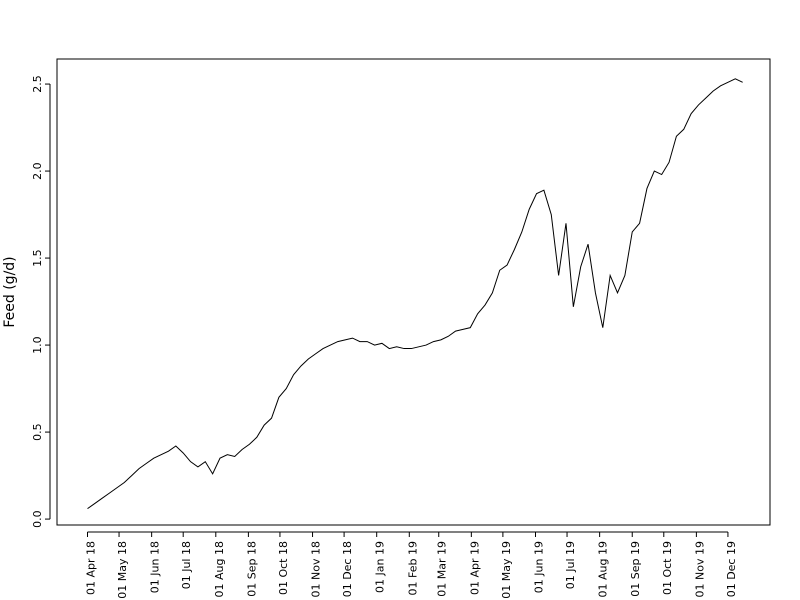 The width and height of the screenshot is (800, 600). Describe the element at coordinates (122, 570) in the screenshot. I see `x-tick-label: 01 May 18` at that location.